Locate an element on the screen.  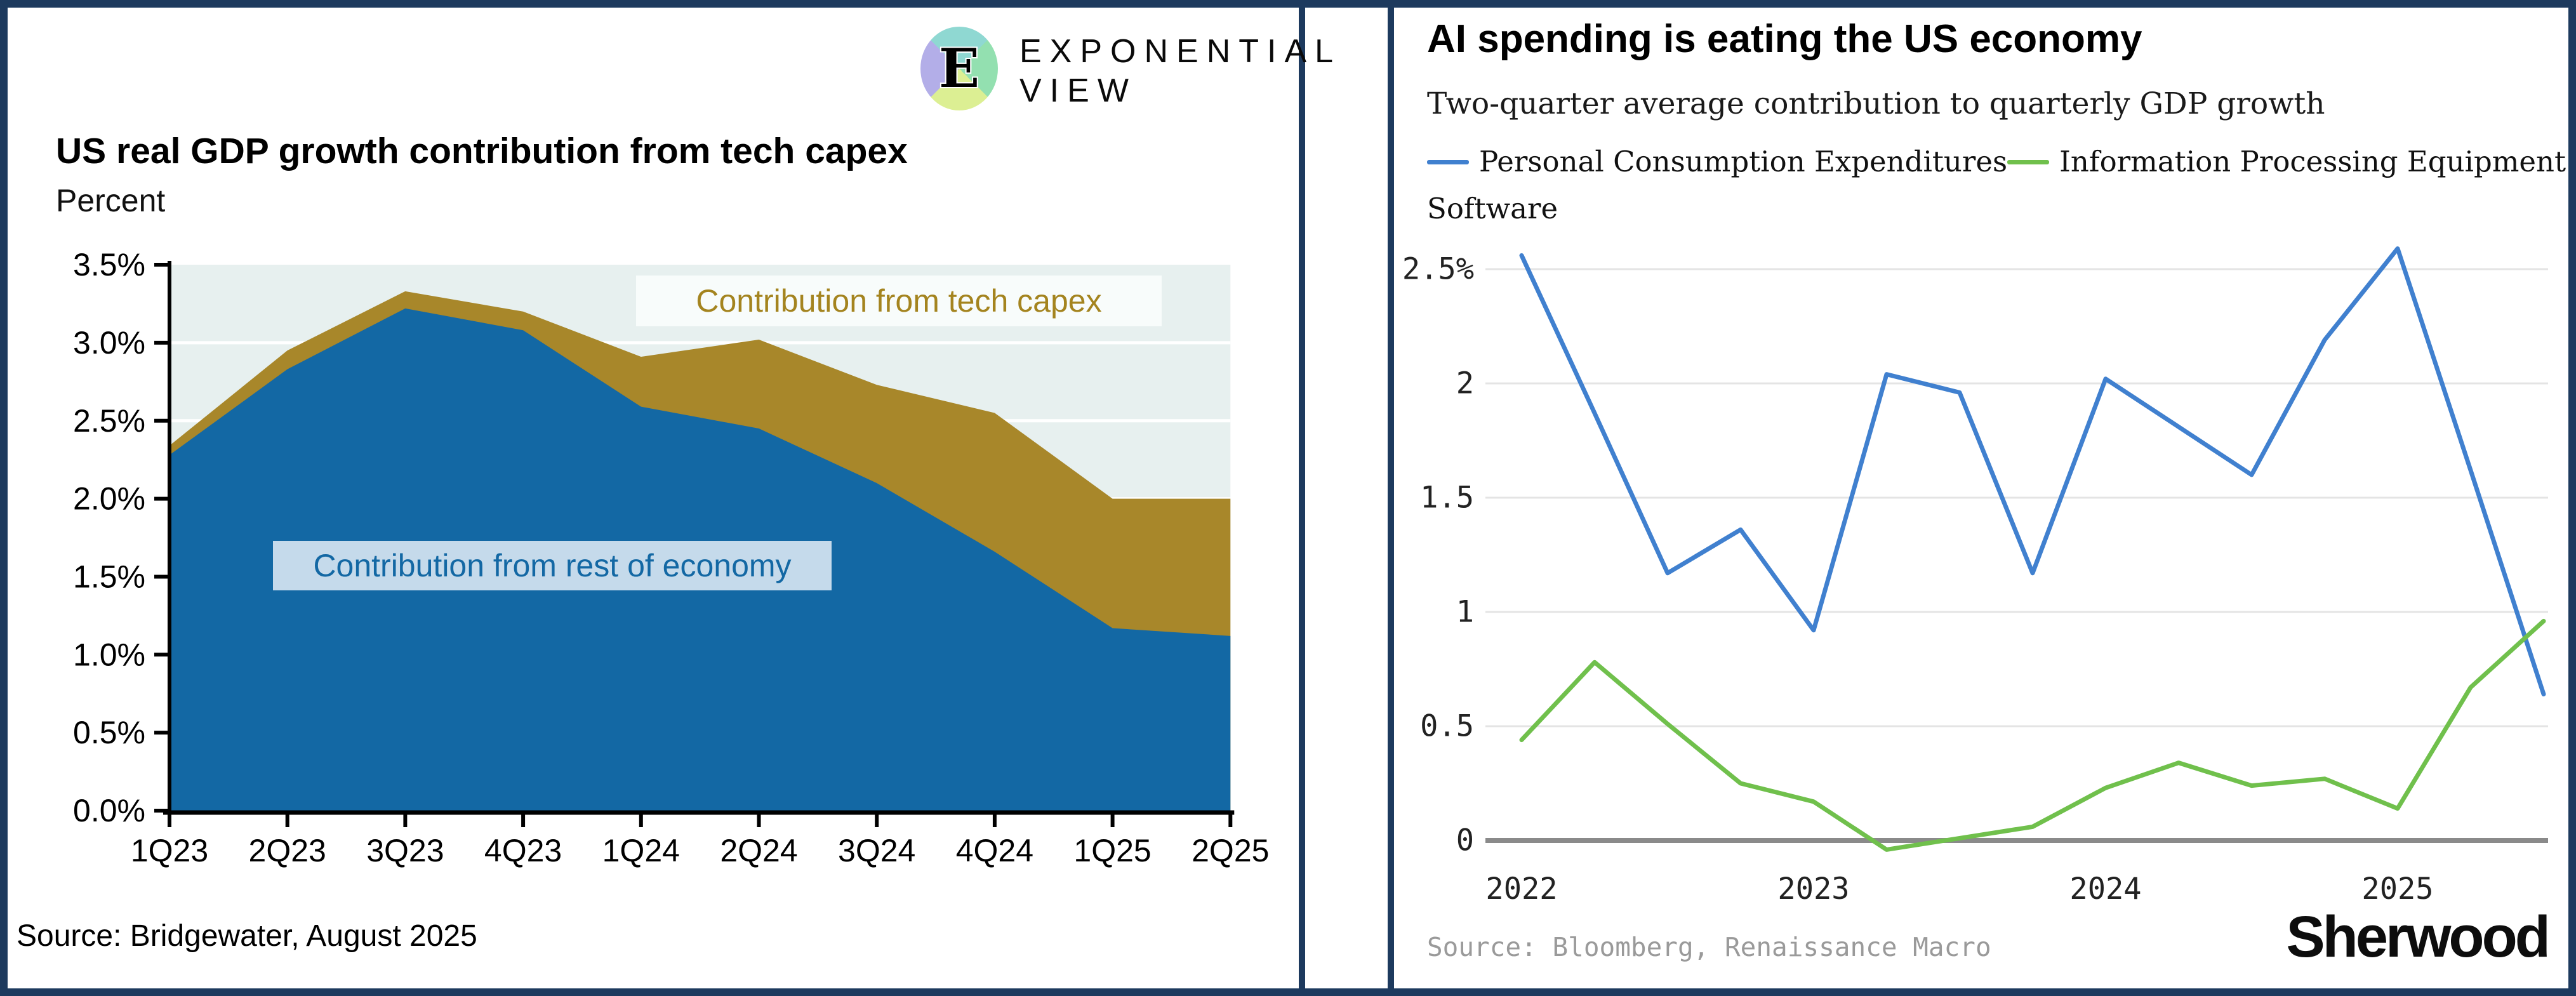
wordmark-line1: EXPONENTIAL is located at coordinates (1180, 51).